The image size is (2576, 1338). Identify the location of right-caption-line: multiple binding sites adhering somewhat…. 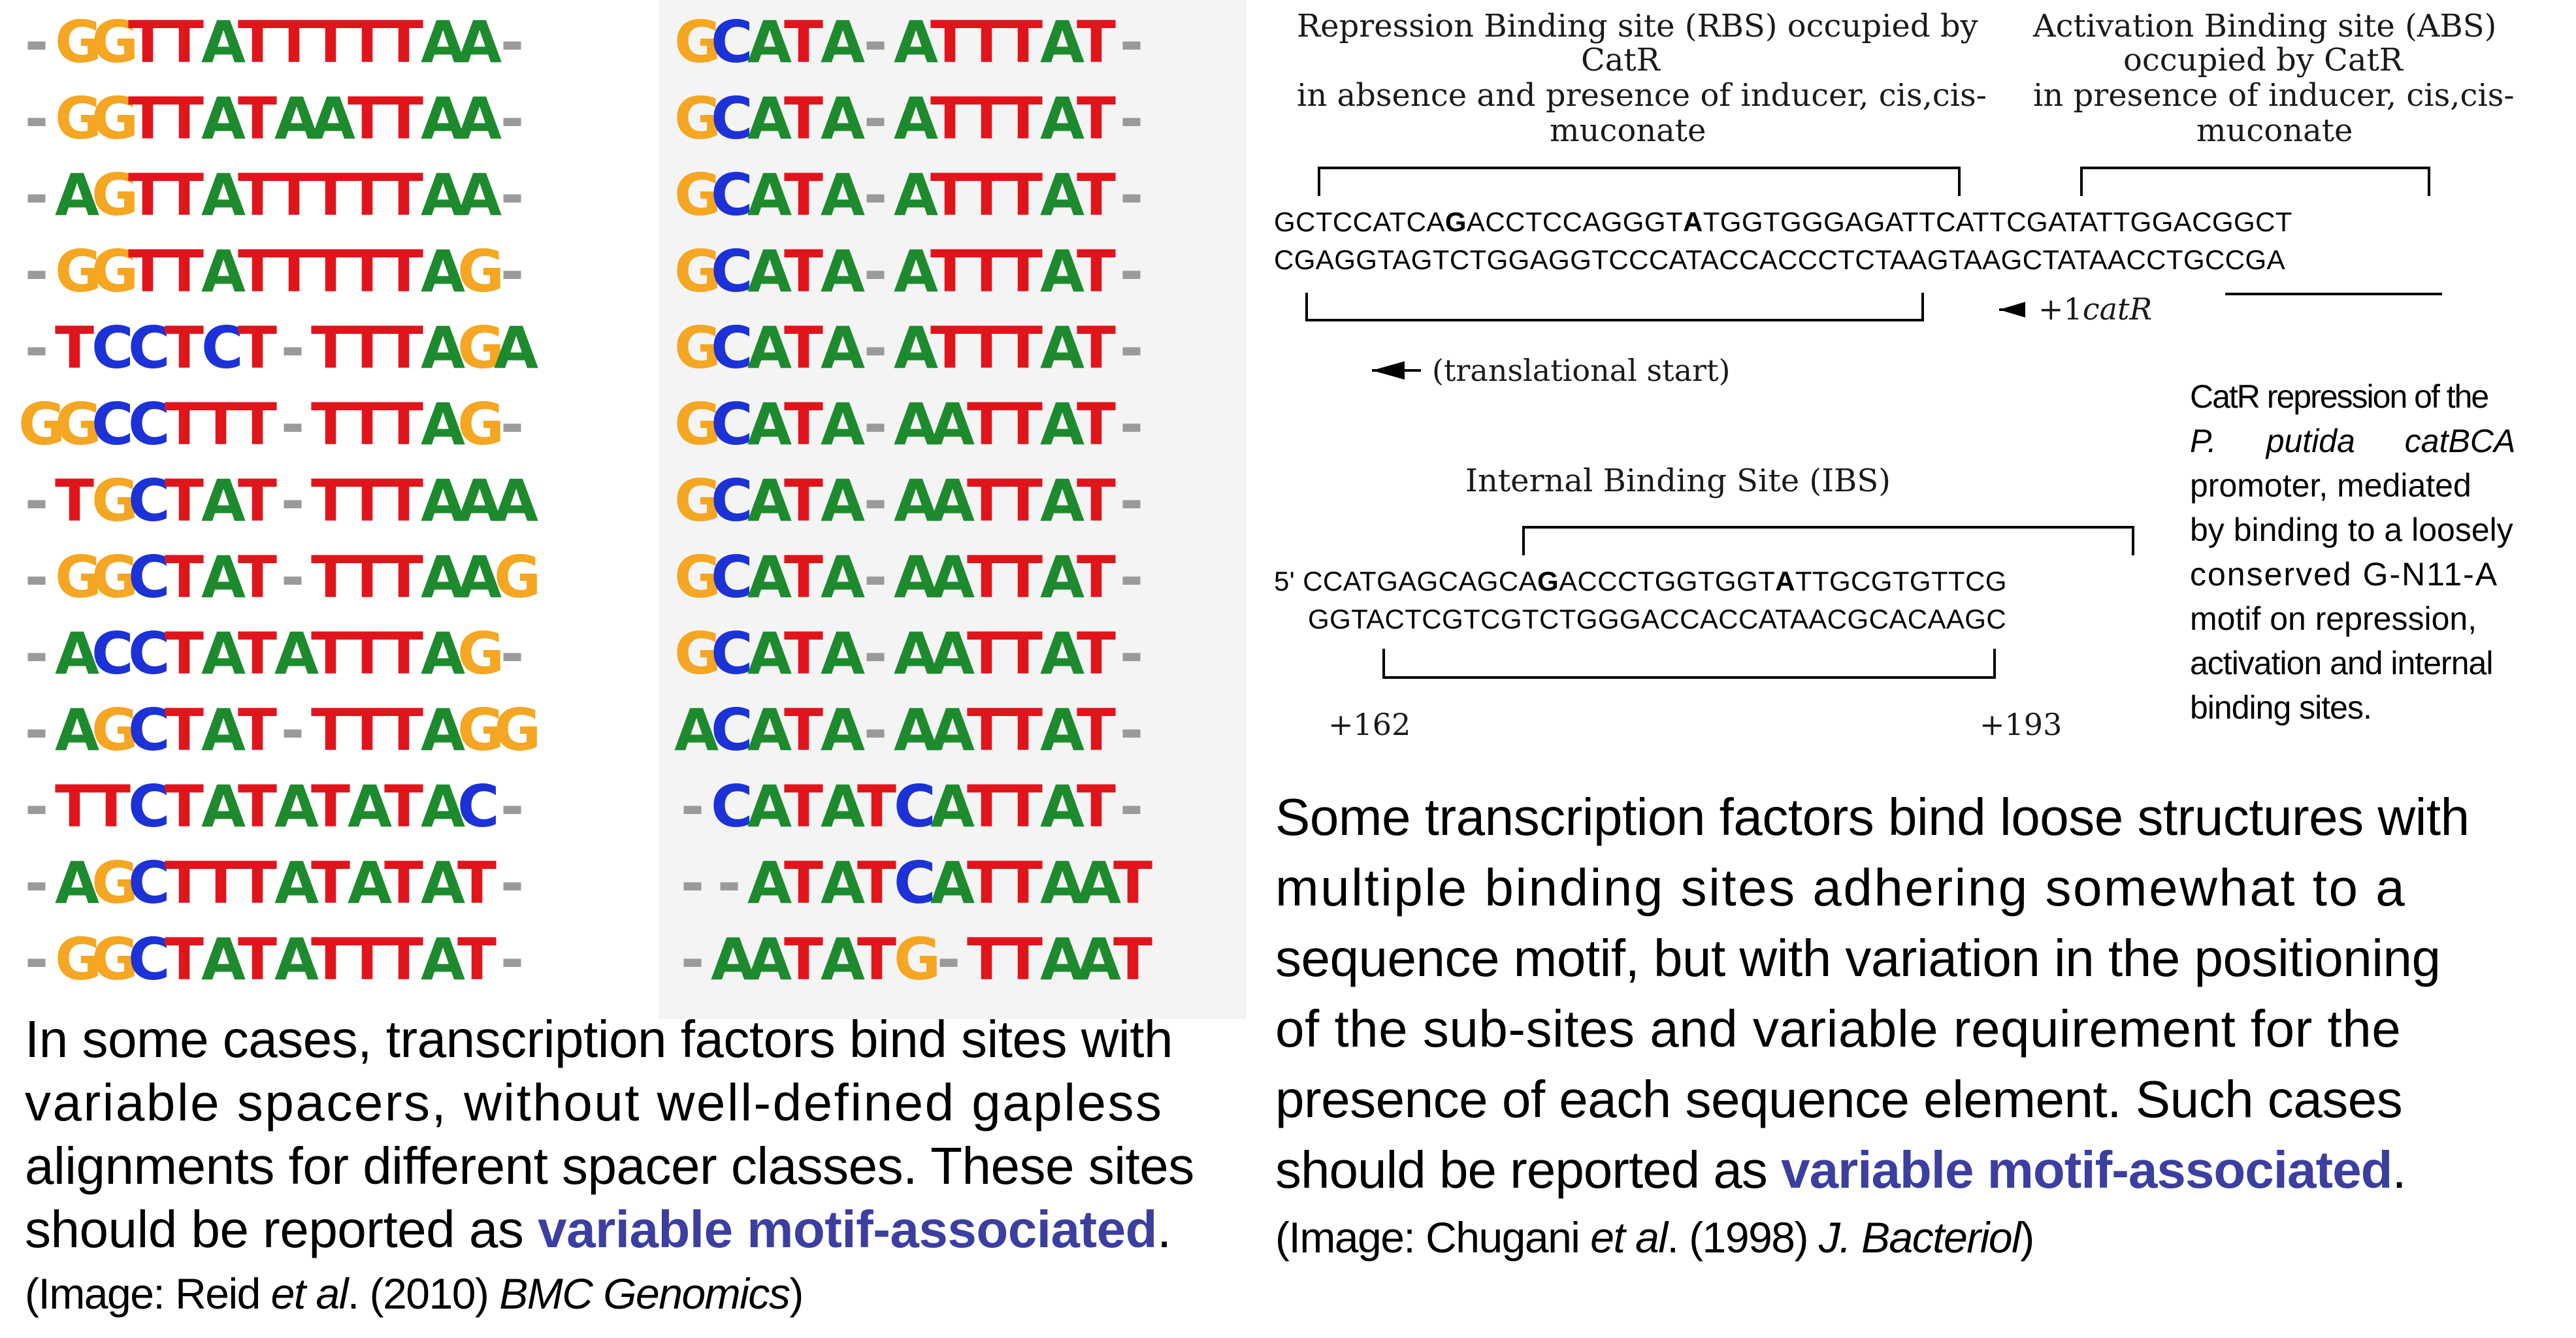
(1841, 887).